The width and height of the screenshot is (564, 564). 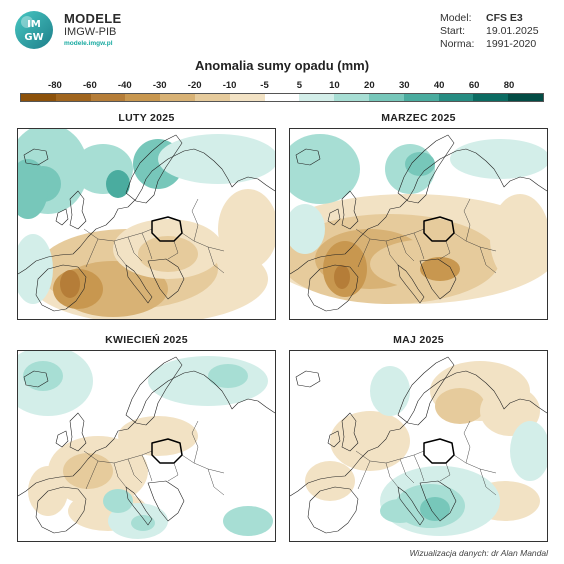 I want to click on brand-title: MODELE, so click(x=93, y=18).